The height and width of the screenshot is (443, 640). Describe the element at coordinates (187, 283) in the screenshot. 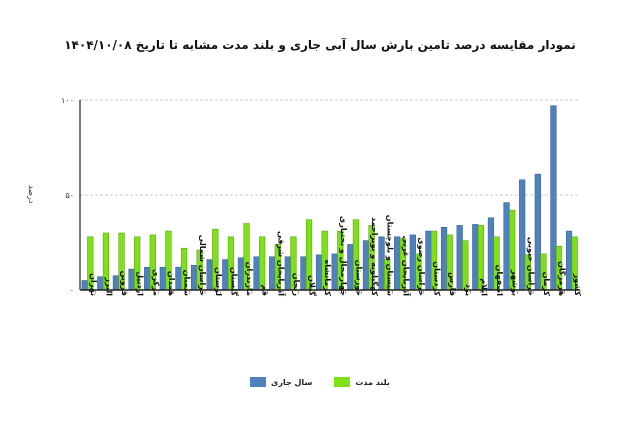

I see `x-category-label: سمنان` at that location.